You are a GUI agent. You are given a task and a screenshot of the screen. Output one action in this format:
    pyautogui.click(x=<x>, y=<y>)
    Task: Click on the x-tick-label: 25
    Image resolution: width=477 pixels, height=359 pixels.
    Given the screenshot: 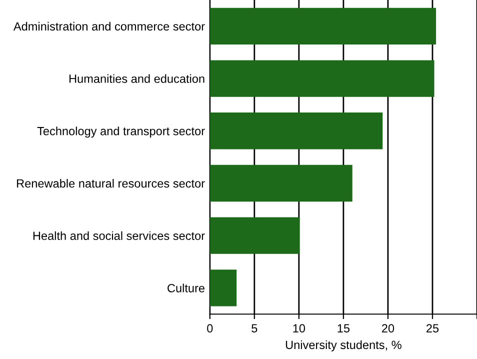 What is the action you would take?
    pyautogui.click(x=432, y=328)
    